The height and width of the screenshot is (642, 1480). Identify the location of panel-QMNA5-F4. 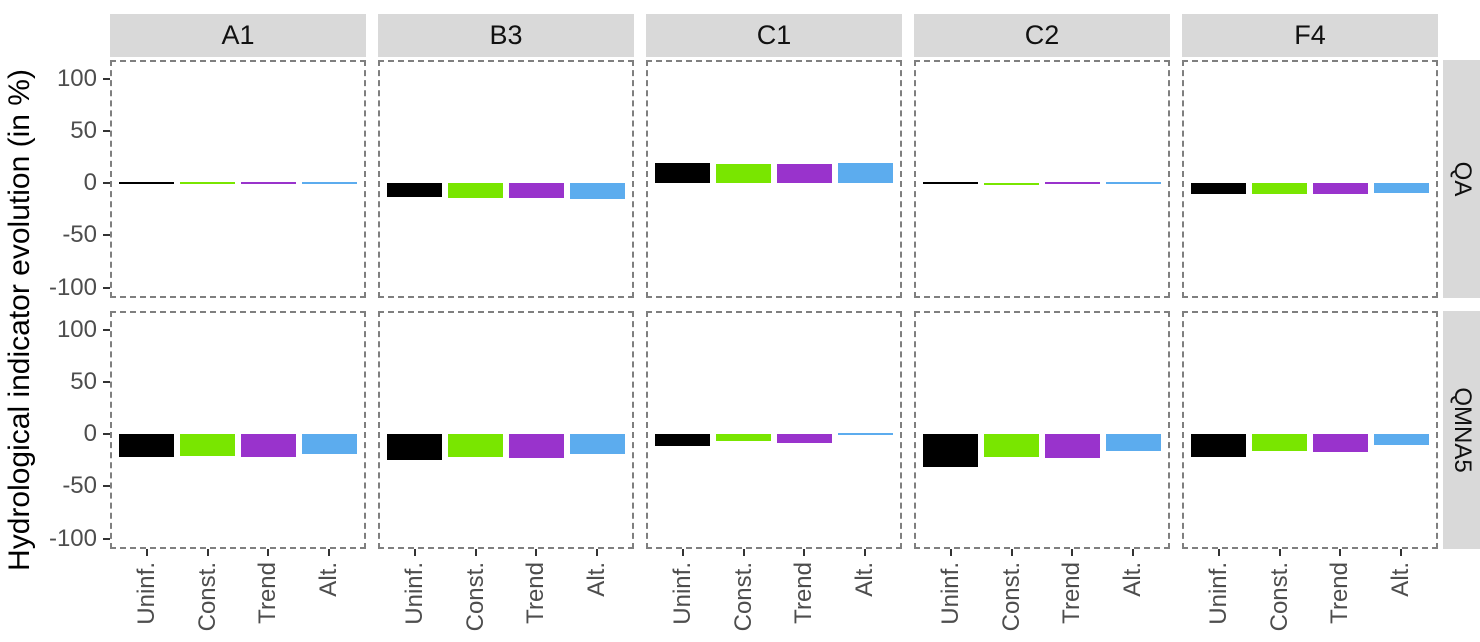
(1310, 430).